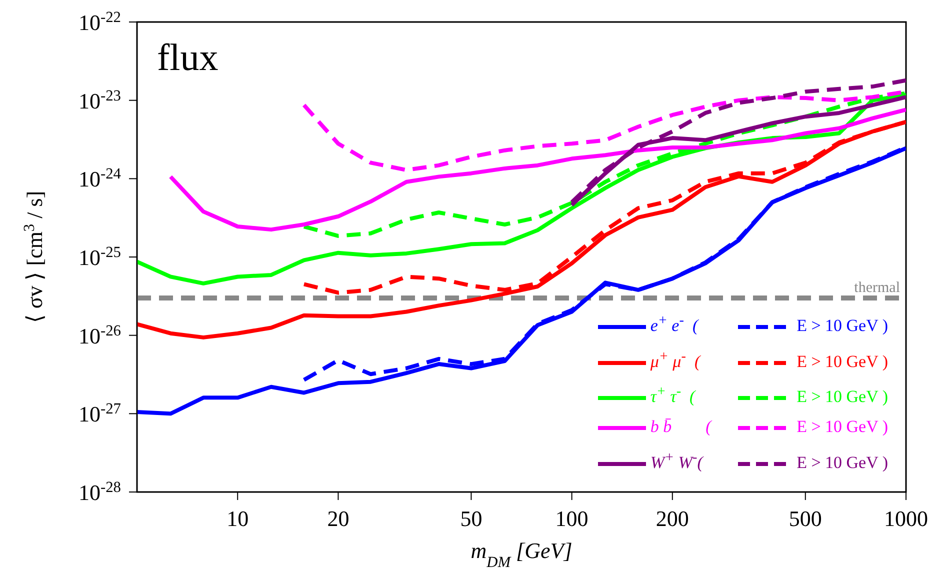 This screenshot has height=576, width=933. Describe the element at coordinates (338, 518) in the screenshot. I see `x-tick-label: 20` at that location.